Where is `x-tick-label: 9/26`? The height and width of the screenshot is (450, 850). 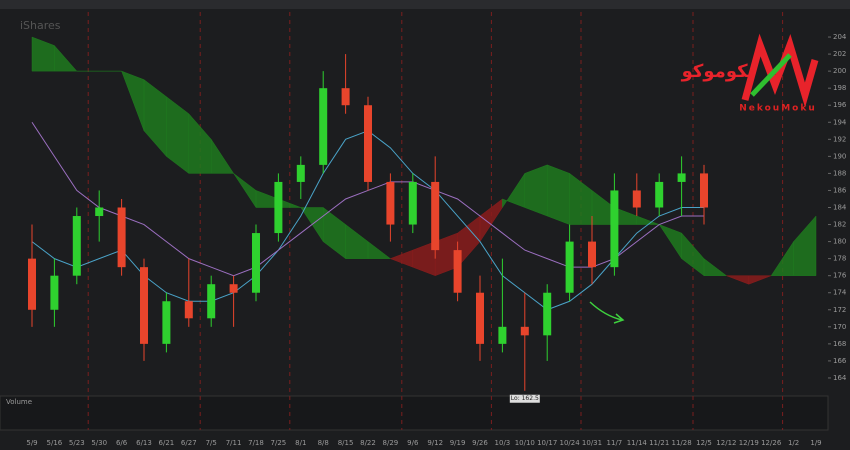 x-tick-label: 9/26 is located at coordinates (480, 443).